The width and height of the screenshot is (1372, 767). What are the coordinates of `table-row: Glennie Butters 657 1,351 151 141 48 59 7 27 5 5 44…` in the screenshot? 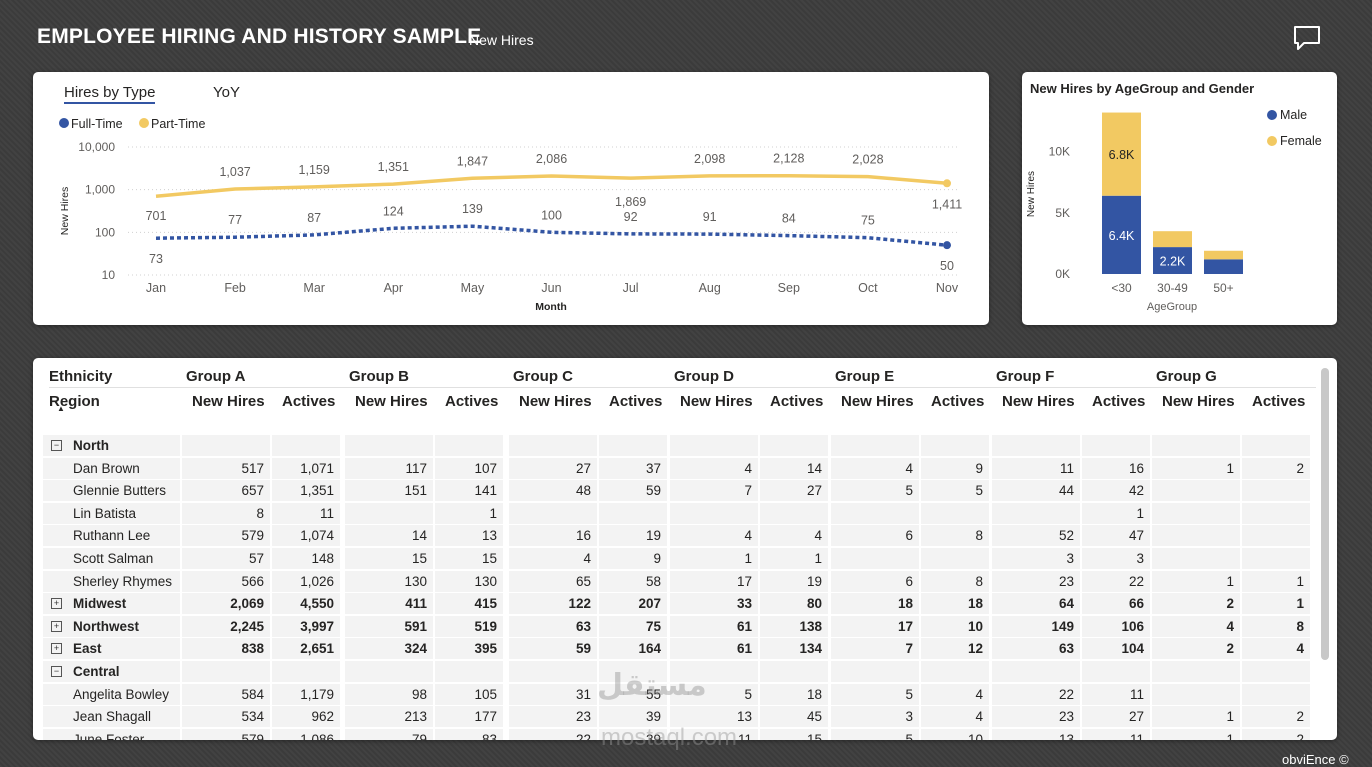 It's located at (679, 491).